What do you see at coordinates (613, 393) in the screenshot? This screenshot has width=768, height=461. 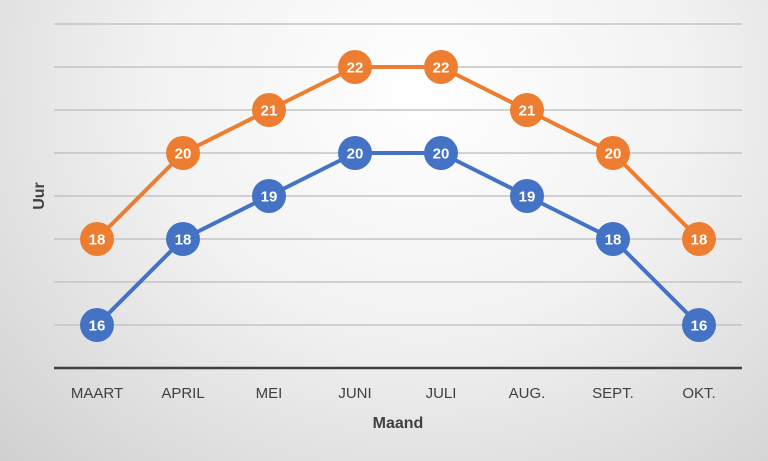 I see `x-tick-label: SEPT.` at bounding box center [613, 393].